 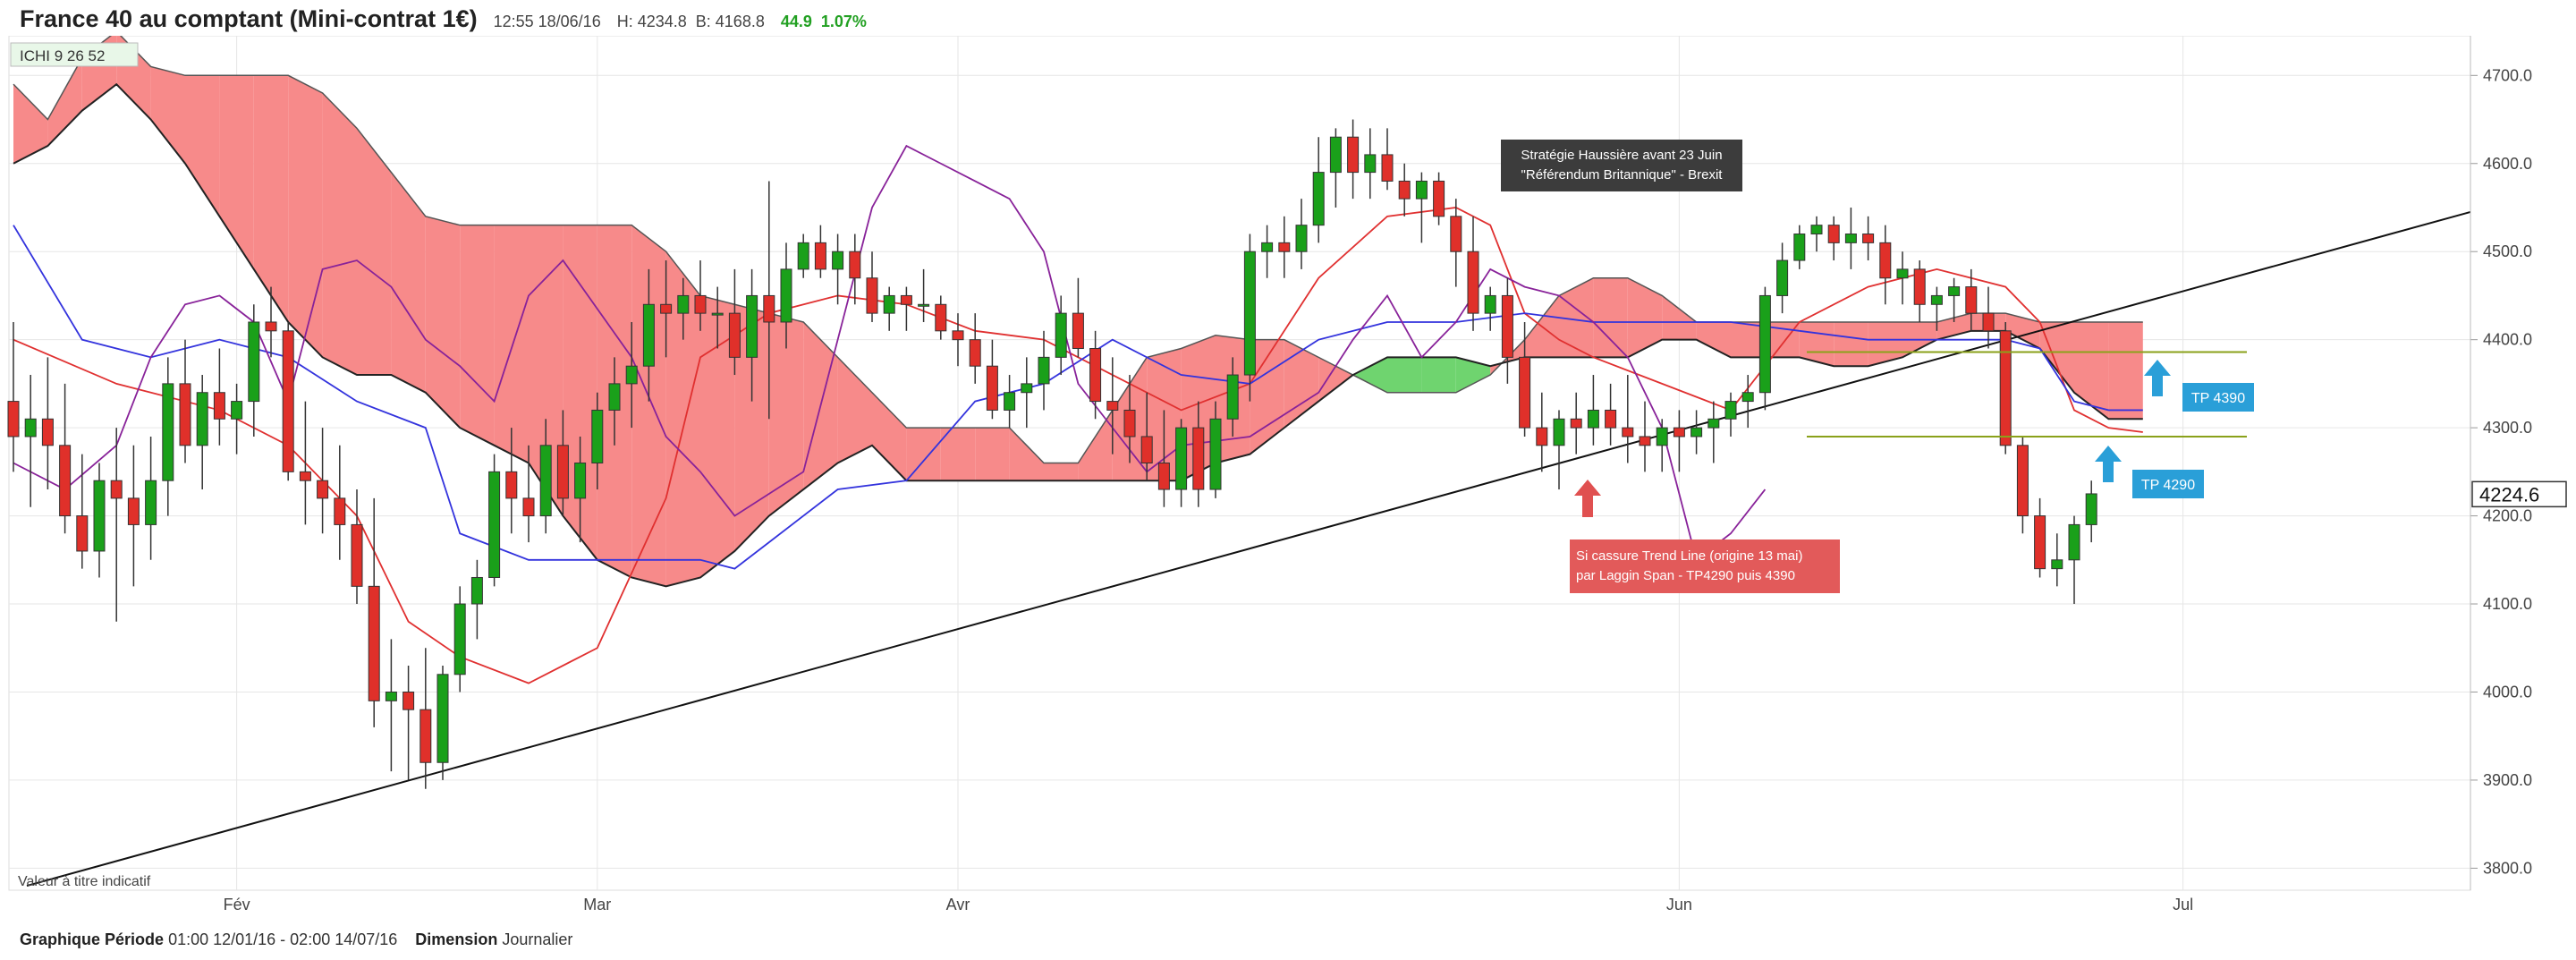 What do you see at coordinates (2168, 484) in the screenshot?
I see `tp4290-box` at bounding box center [2168, 484].